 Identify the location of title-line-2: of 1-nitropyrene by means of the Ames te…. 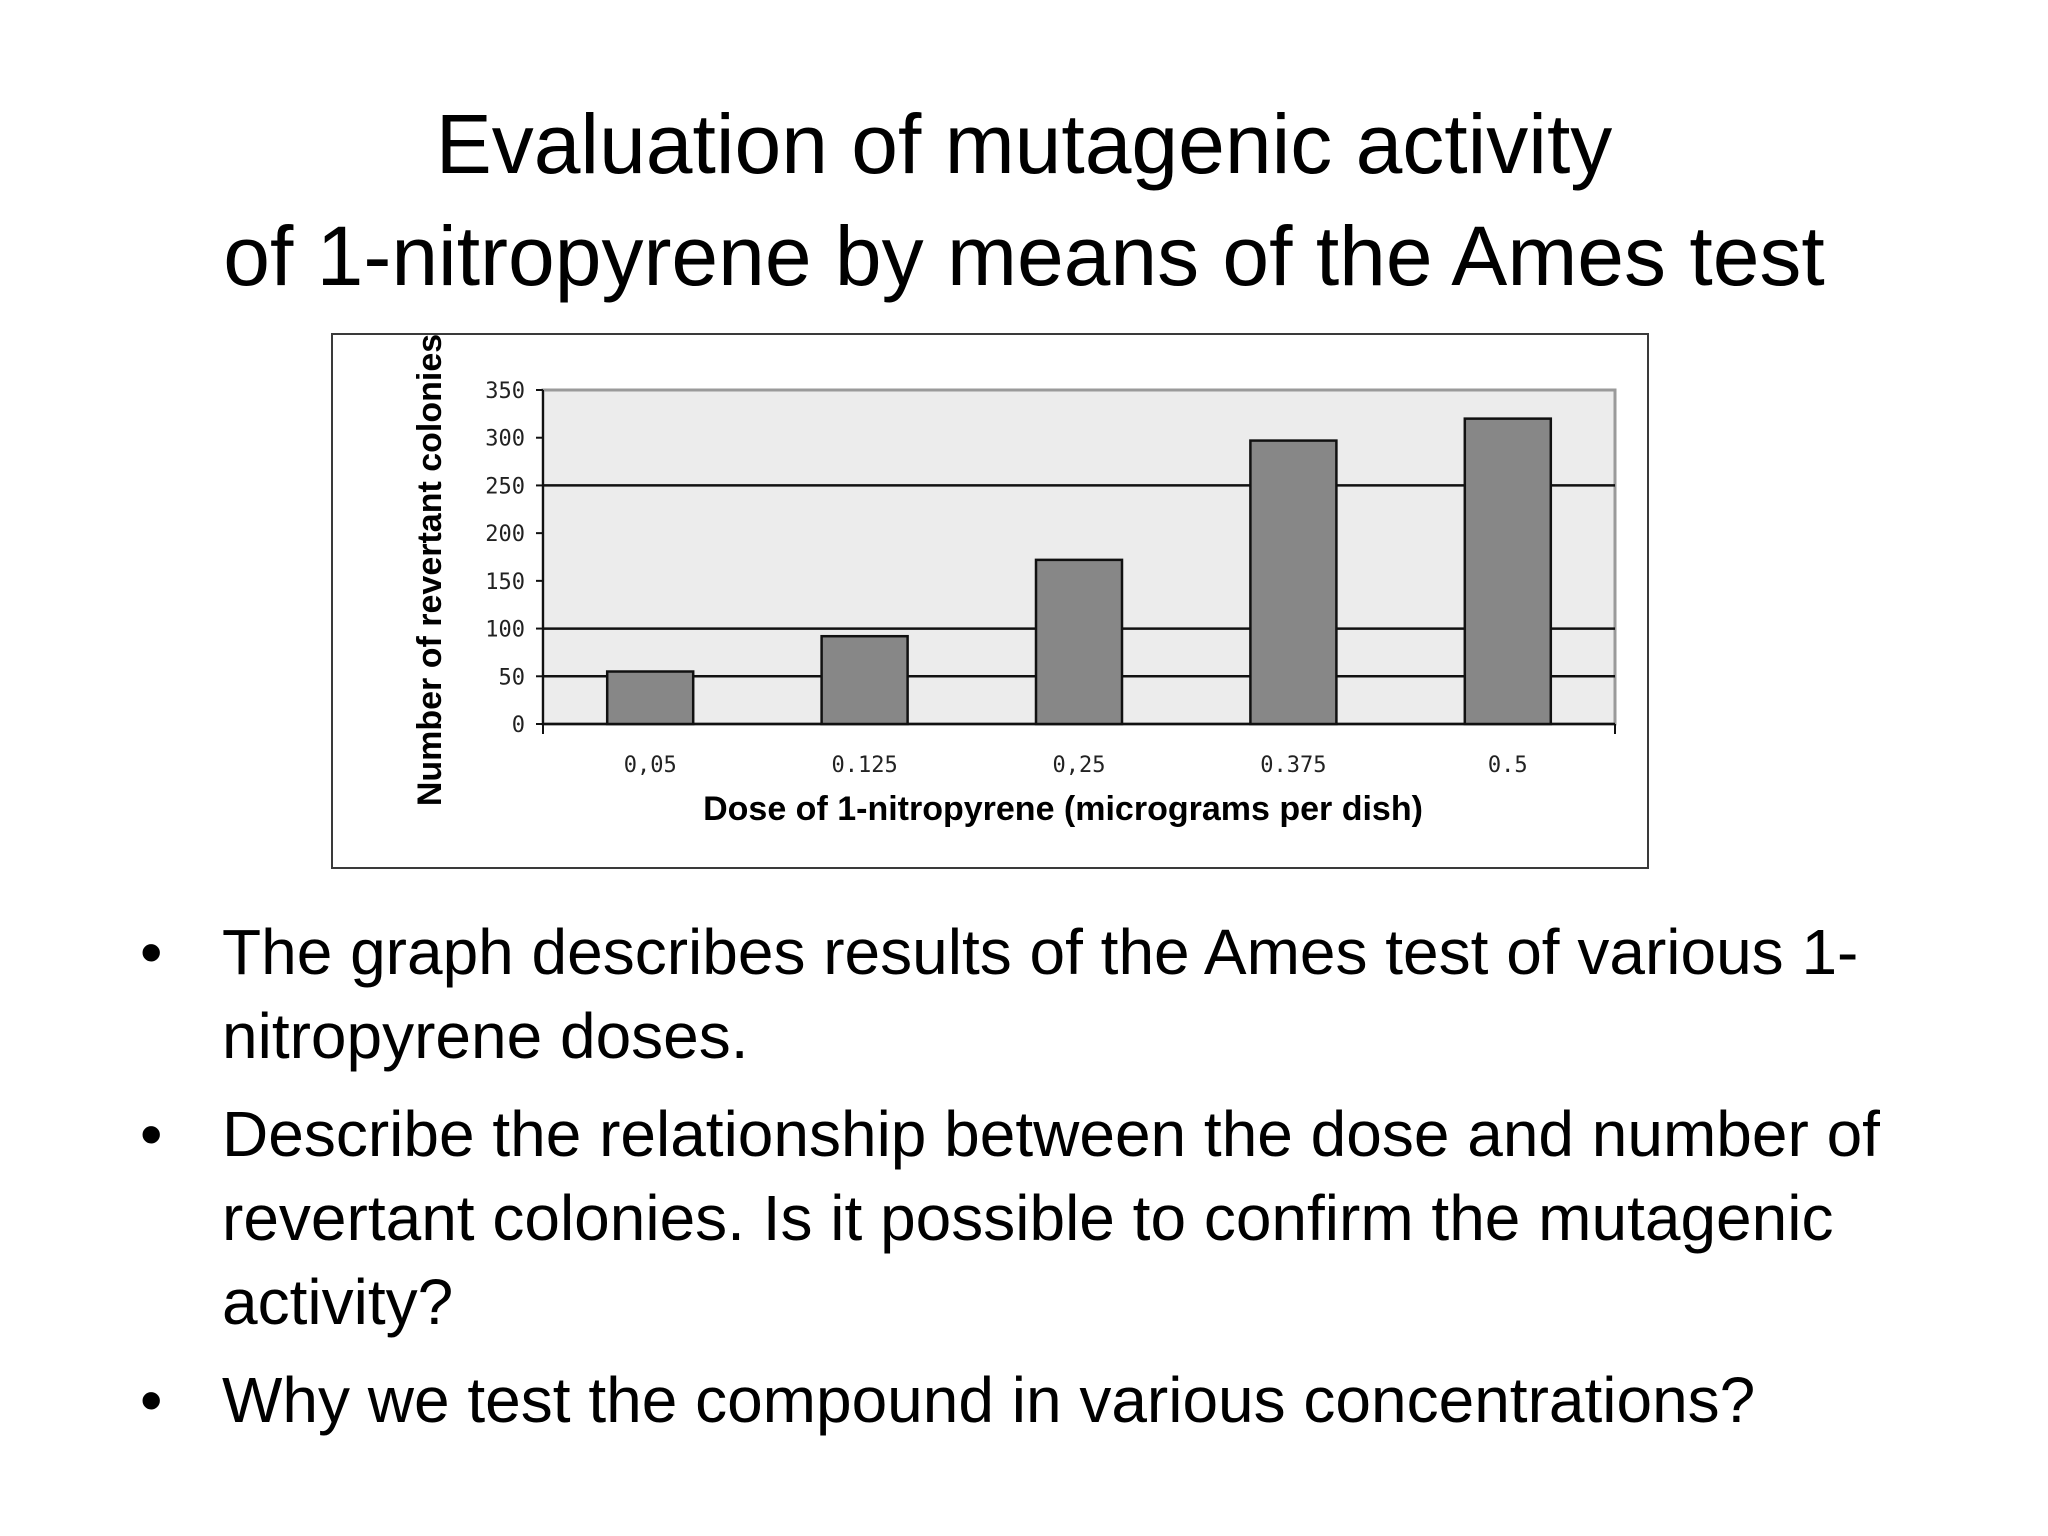
(1024, 256).